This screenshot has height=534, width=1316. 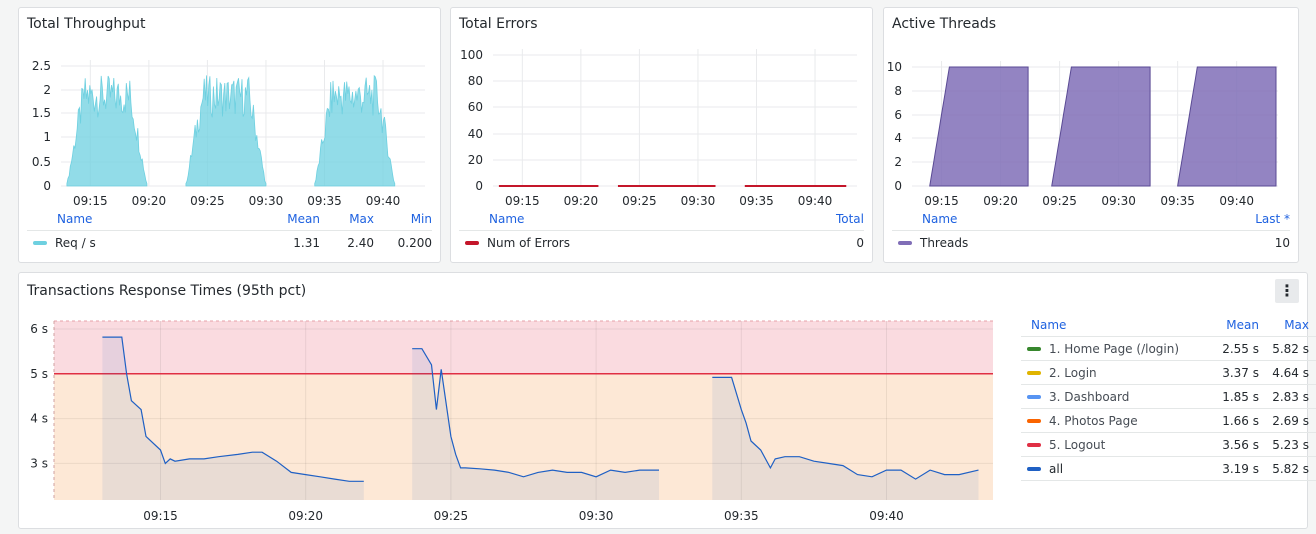 I want to click on y-tick-label: 6, so click(x=898, y=115).